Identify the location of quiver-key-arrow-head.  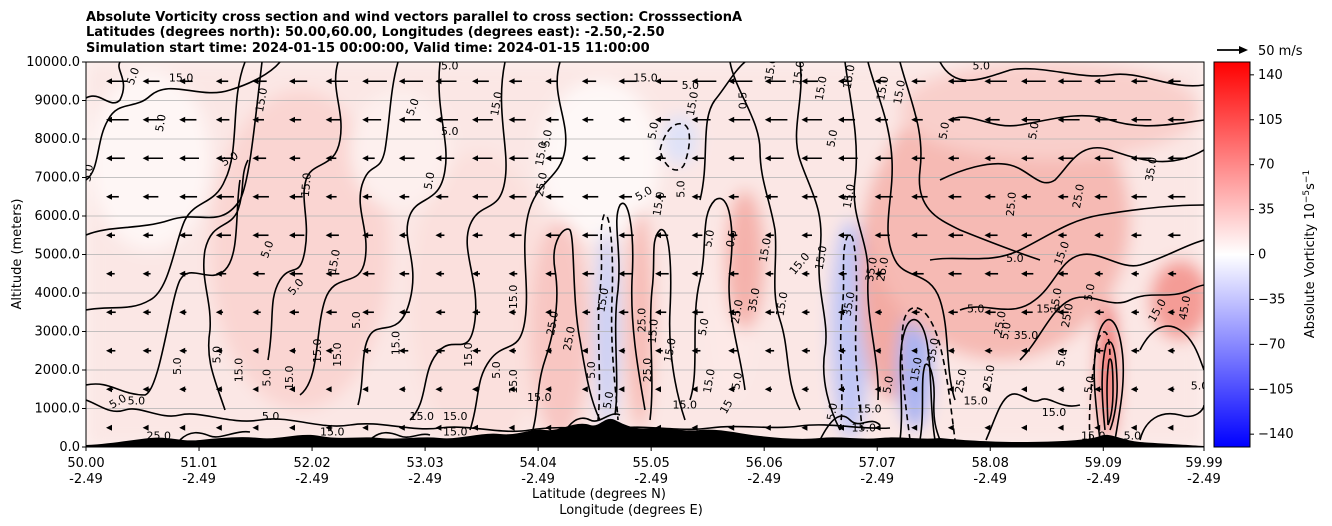
(1243, 50).